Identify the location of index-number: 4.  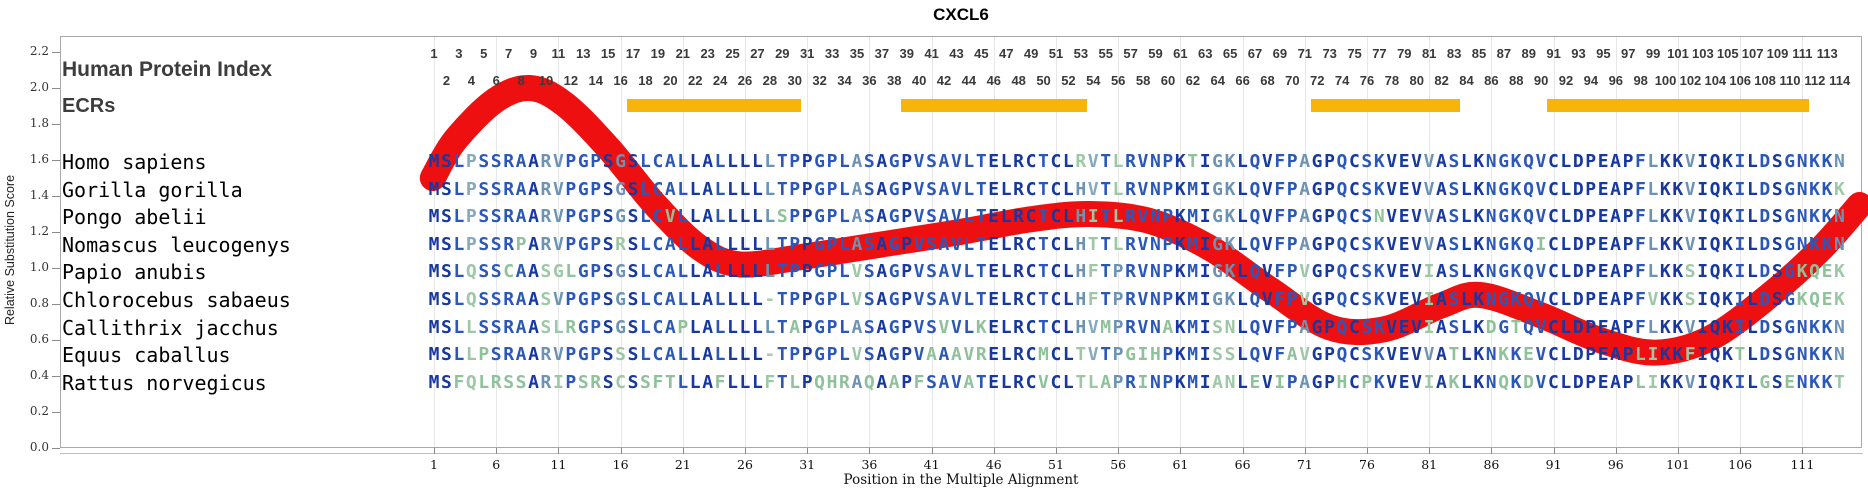
(471, 80).